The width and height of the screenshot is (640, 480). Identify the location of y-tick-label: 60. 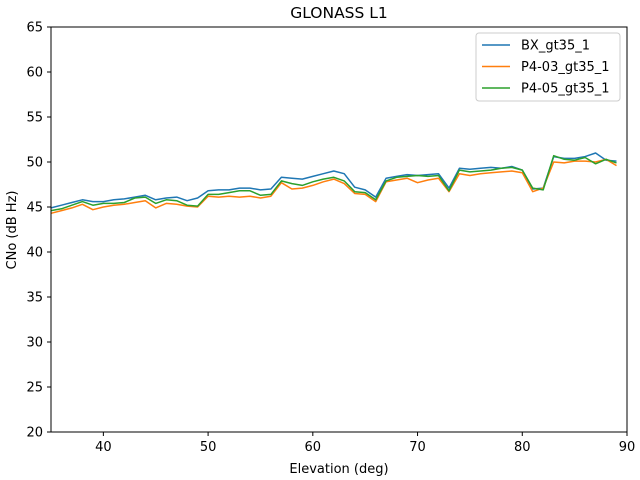
(34, 73).